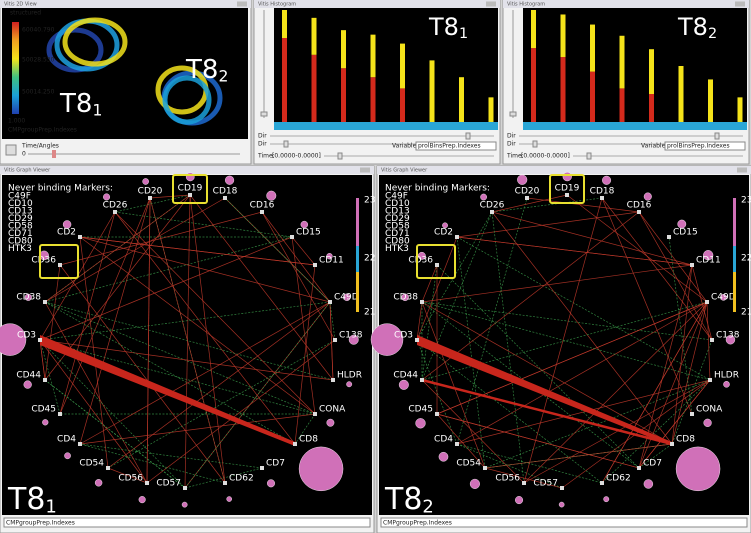 The height and width of the screenshot is (533, 751). What do you see at coordinates (357, 259) in the screenshot?
I see `scale-bar` at bounding box center [357, 259].